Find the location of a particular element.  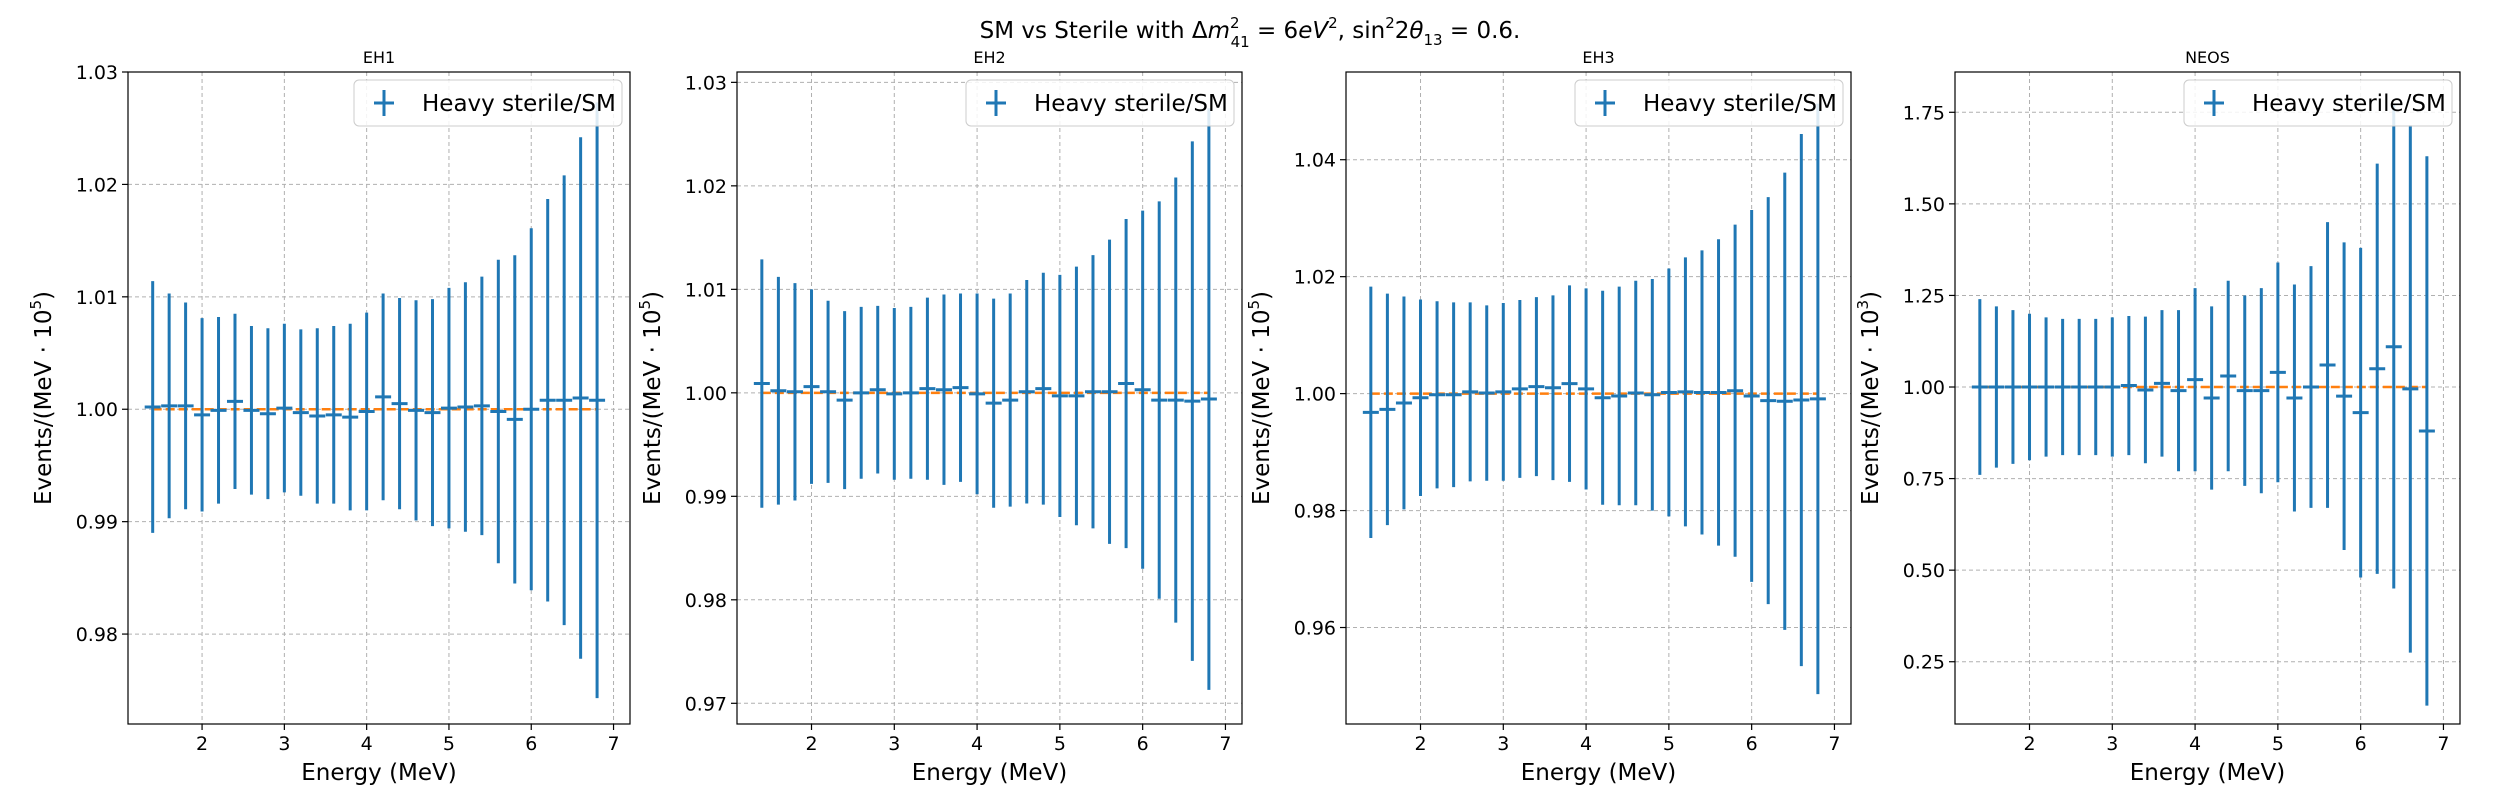

panel-title: NEOS is located at coordinates (2207, 57).